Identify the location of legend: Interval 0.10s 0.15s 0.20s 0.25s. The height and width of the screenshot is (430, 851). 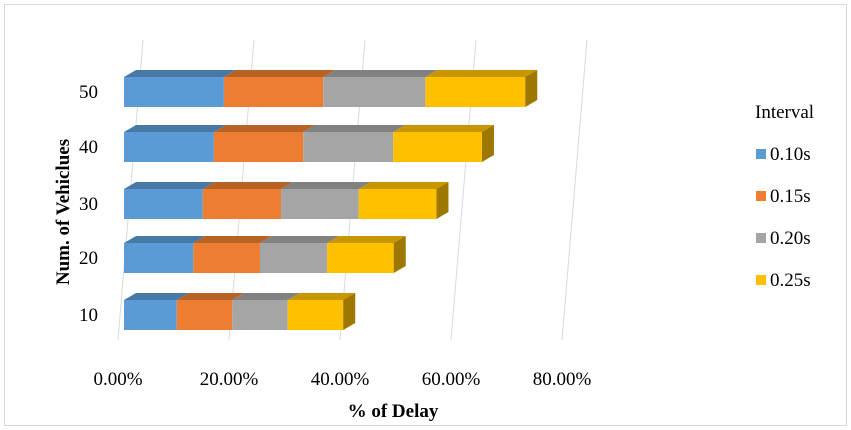
(784, 196).